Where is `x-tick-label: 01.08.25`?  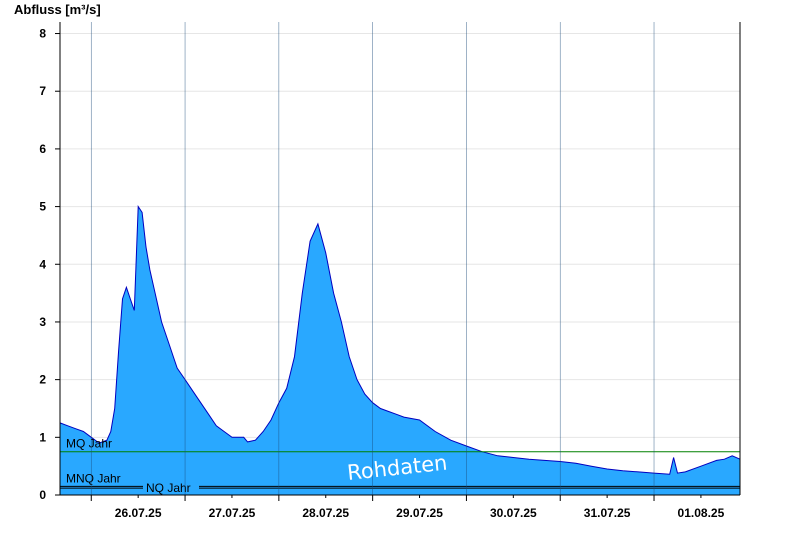 x-tick-label: 01.08.25 is located at coordinates (701, 513).